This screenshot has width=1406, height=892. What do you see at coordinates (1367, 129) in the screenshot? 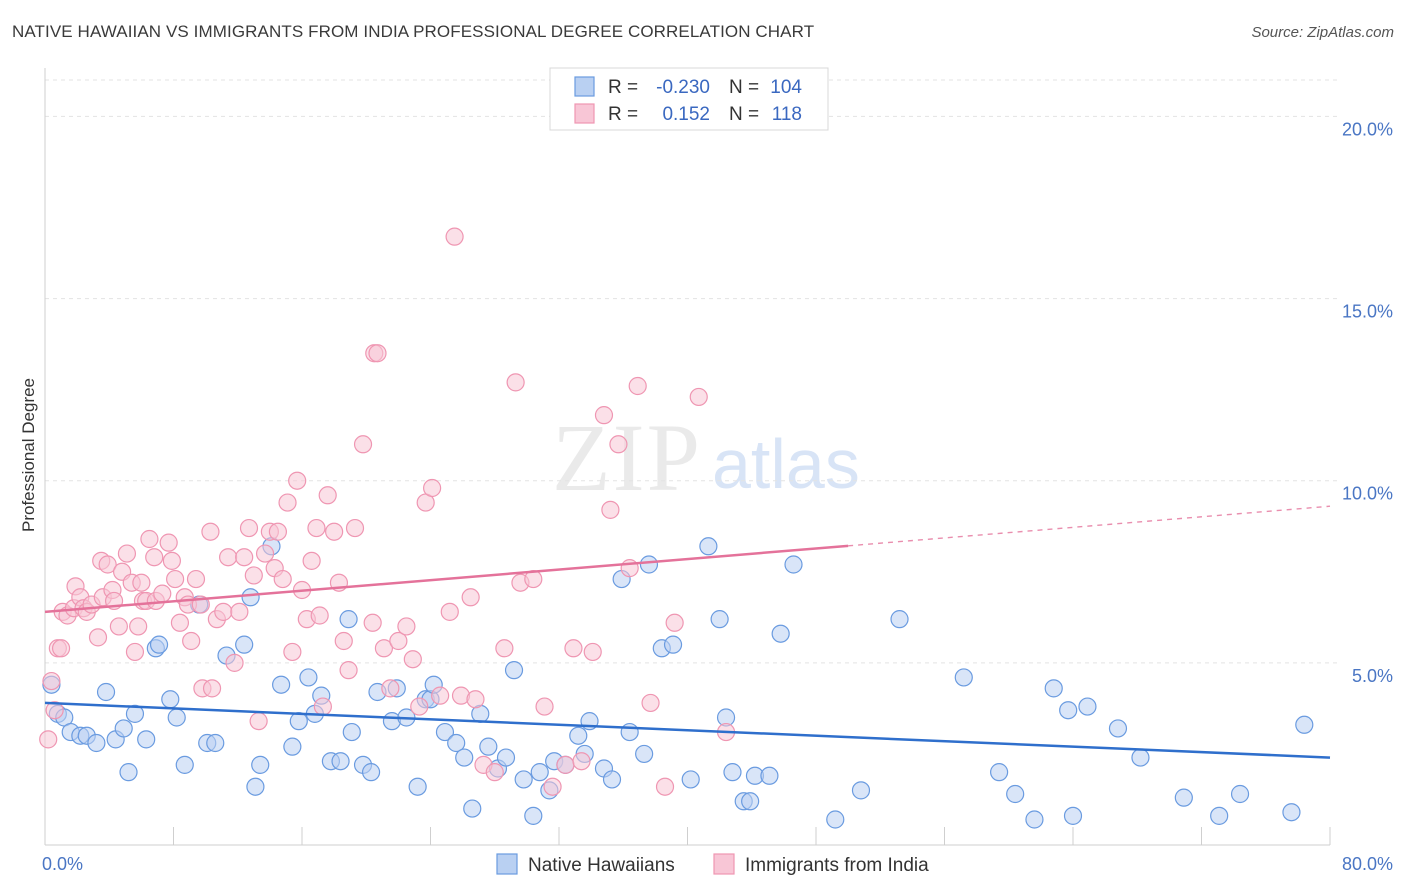
I see `y-tick-label: 20.0%` at bounding box center [1367, 129].